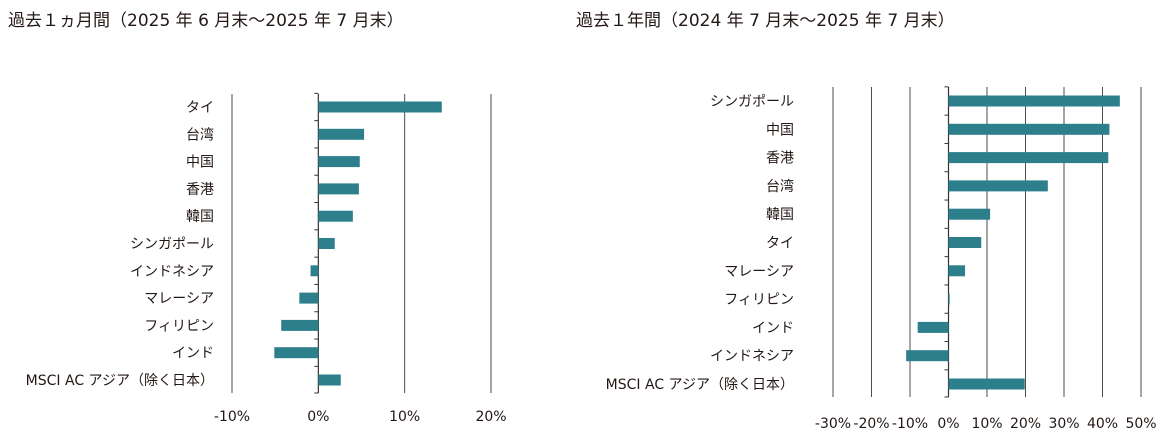 The image size is (1161, 435). Describe the element at coordinates (200, 217) in the screenshot. I see `category-label-m-4: 韓国` at that location.